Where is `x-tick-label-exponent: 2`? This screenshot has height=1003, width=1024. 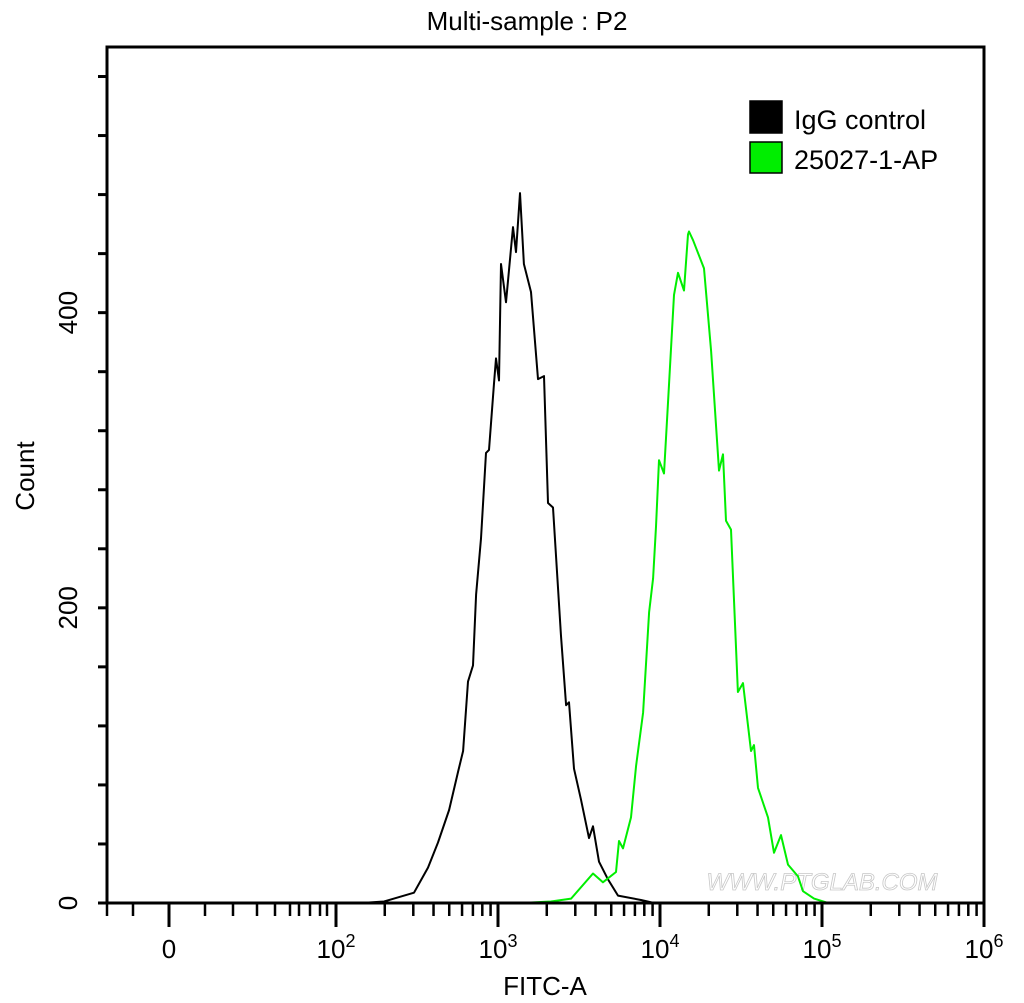 x-tick-label-exponent: 2 is located at coordinates (350, 941).